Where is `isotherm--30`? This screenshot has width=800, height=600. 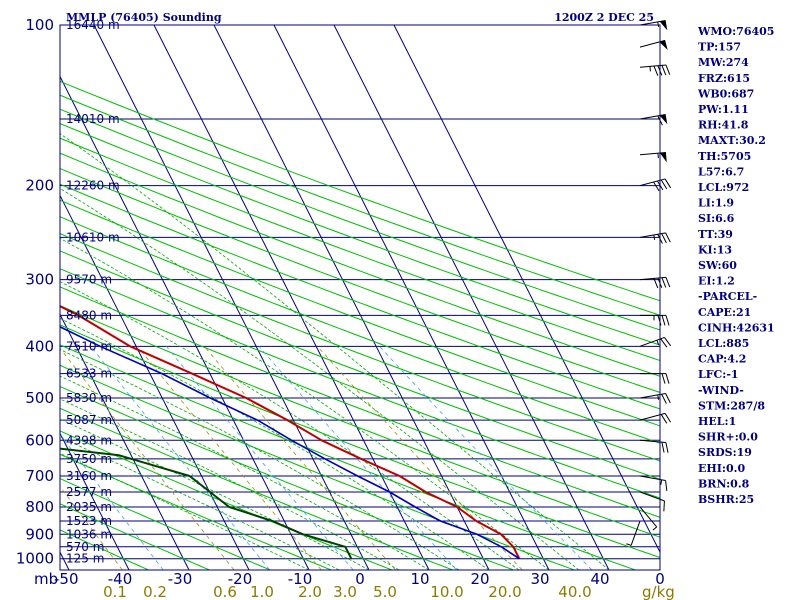 isotherm--30 is located at coordinates (125, 441).